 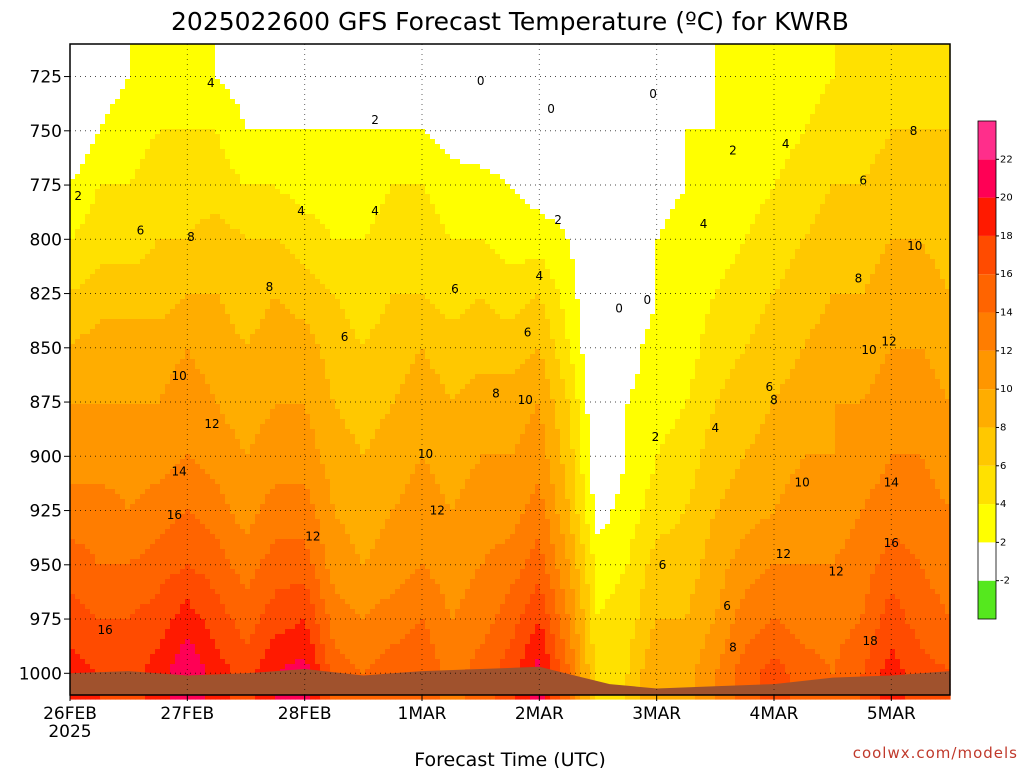 What do you see at coordinates (46, 349) in the screenshot?
I see `y-tick-label: 850` at bounding box center [46, 349].